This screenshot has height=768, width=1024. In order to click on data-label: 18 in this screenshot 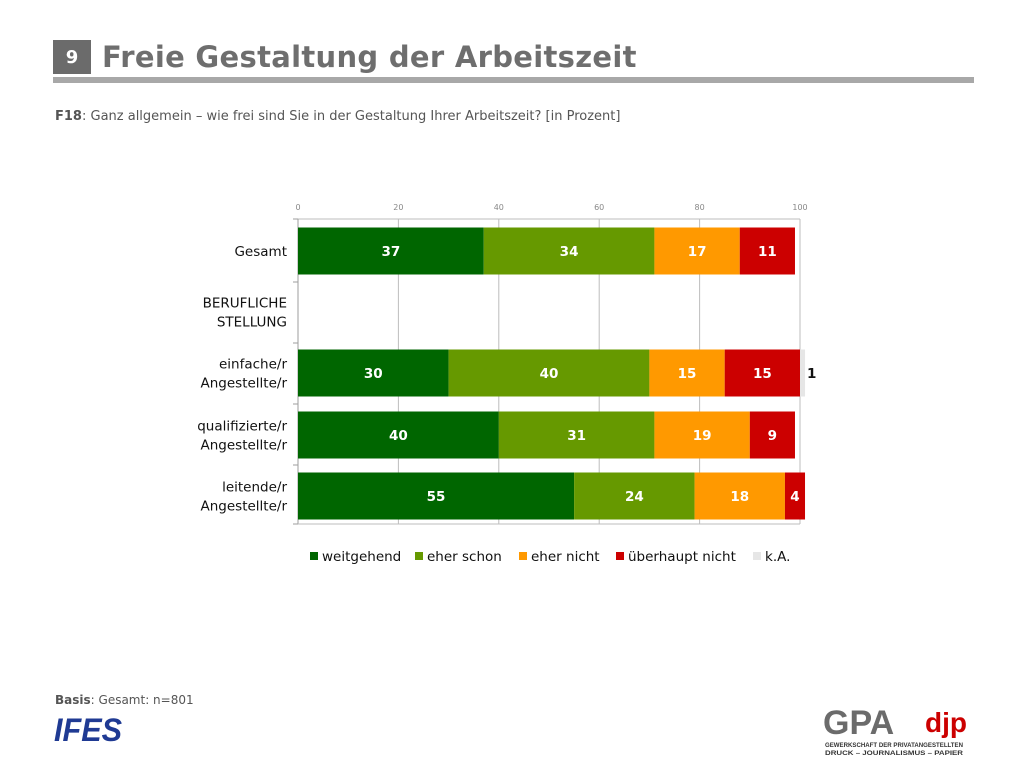, I will do `click(739, 497)`.